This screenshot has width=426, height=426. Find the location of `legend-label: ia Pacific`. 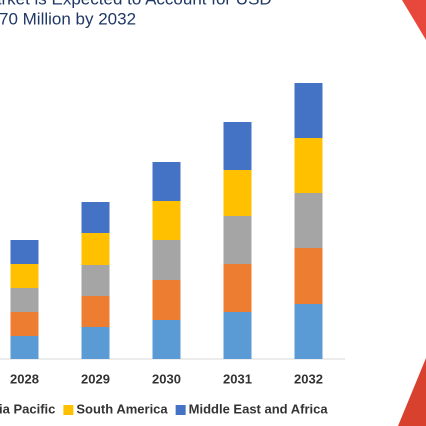

legend-label: ia Pacific is located at coordinates (27, 408).